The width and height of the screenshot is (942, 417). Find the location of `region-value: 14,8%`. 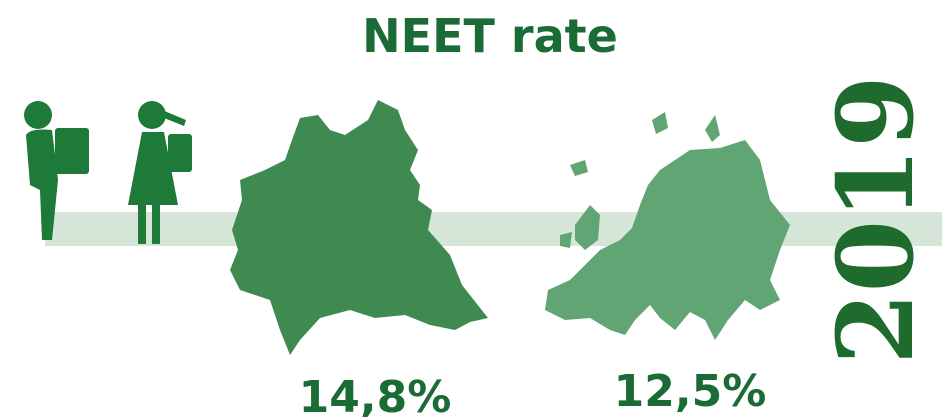

region-value: 14,8% is located at coordinates (375, 394).